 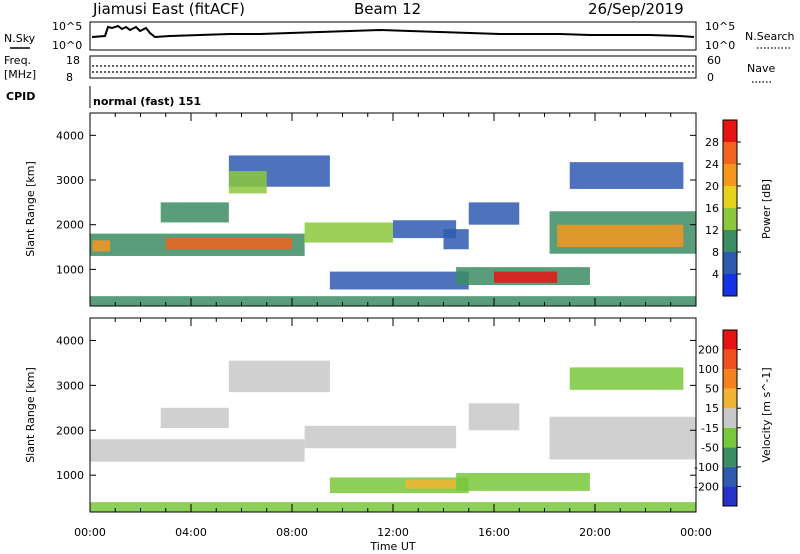 What do you see at coordinates (714, 60) in the screenshot?
I see `nave-tick-high: 60` at bounding box center [714, 60].